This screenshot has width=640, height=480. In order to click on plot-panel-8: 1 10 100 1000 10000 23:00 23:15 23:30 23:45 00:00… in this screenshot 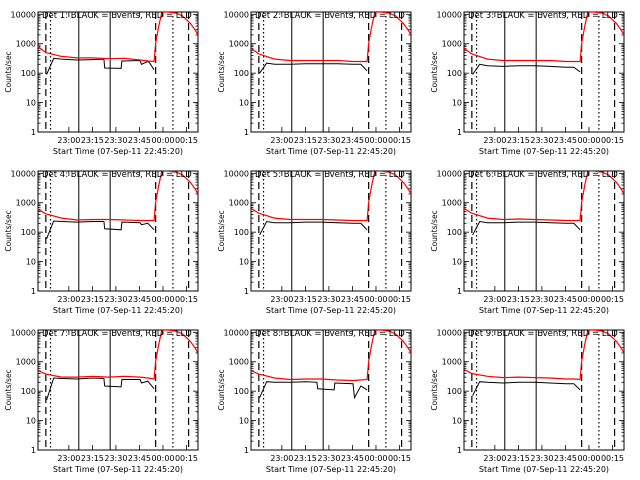, I will do `click(314, 401)`.